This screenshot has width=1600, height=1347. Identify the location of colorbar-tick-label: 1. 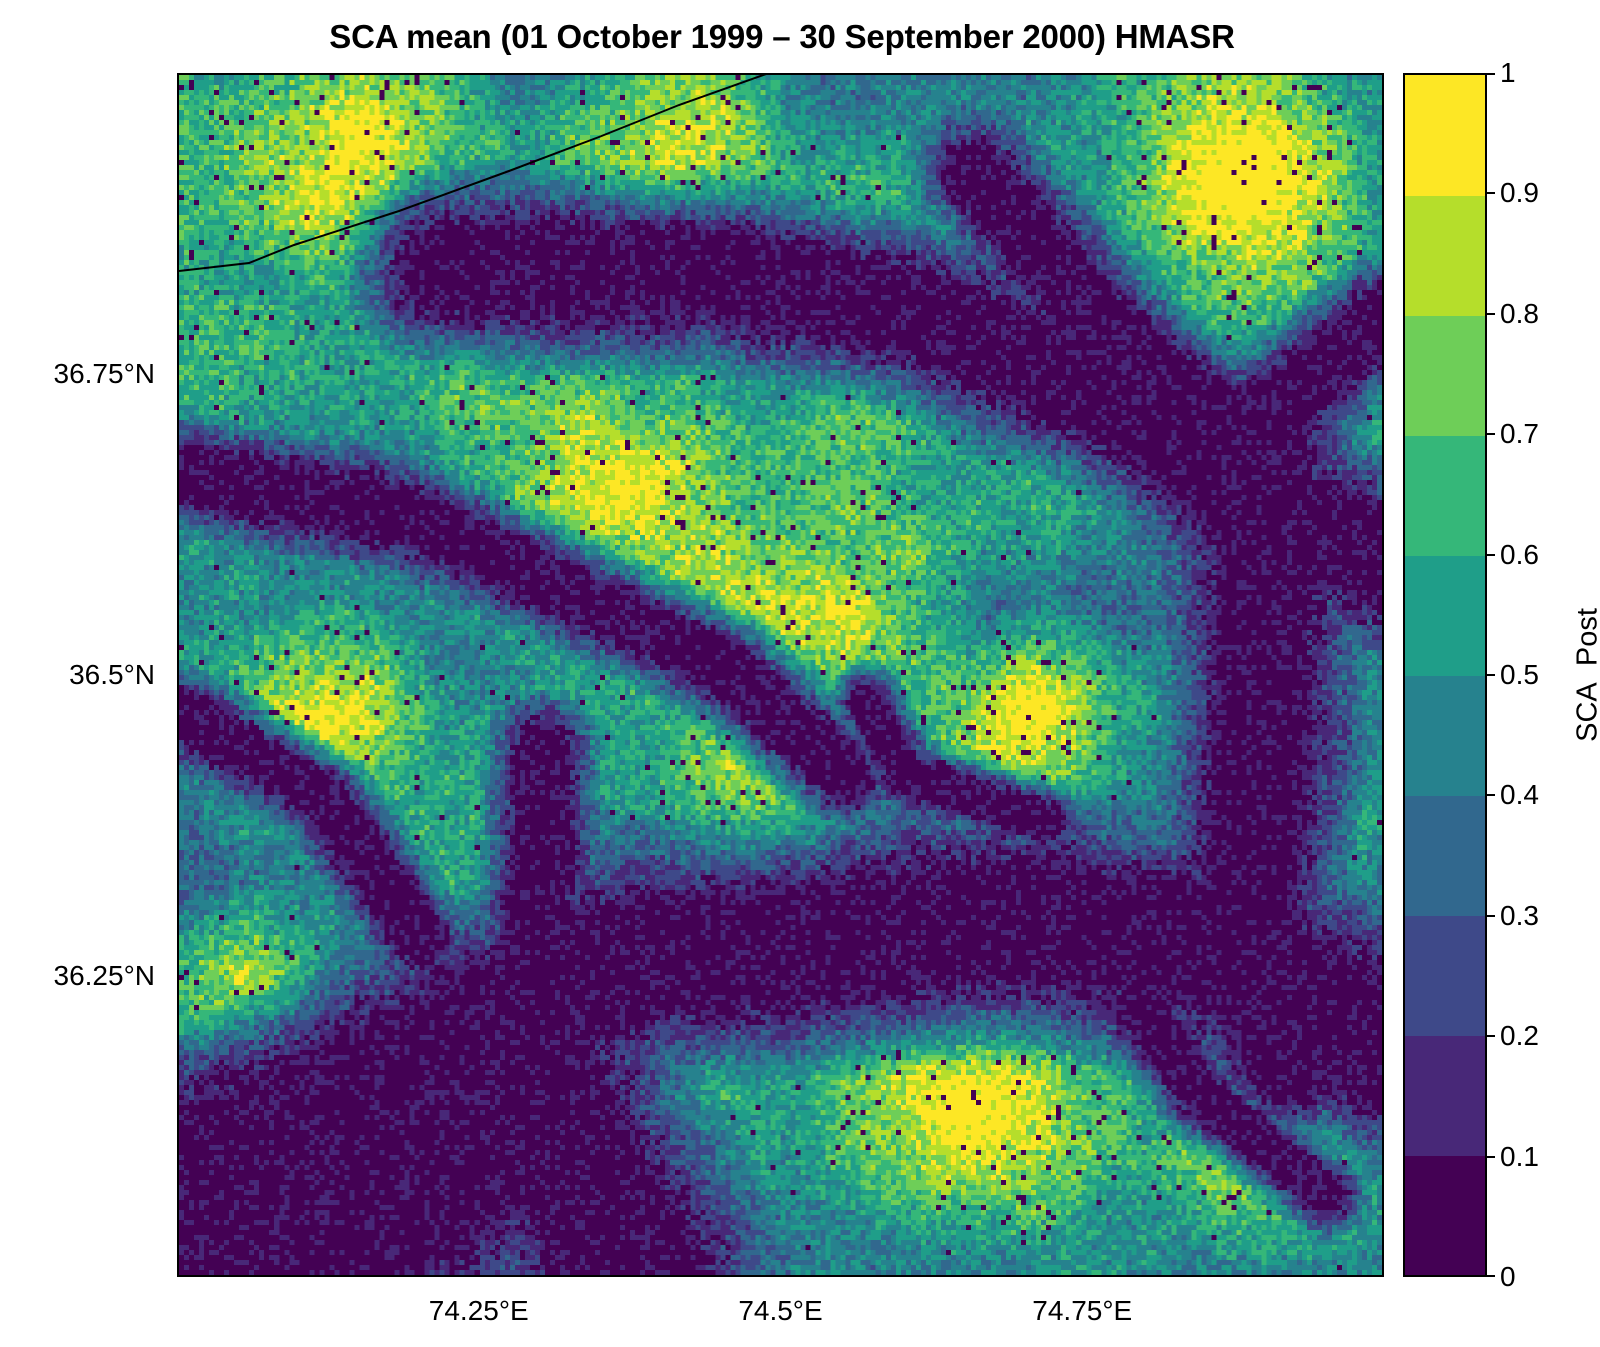
(1508, 72).